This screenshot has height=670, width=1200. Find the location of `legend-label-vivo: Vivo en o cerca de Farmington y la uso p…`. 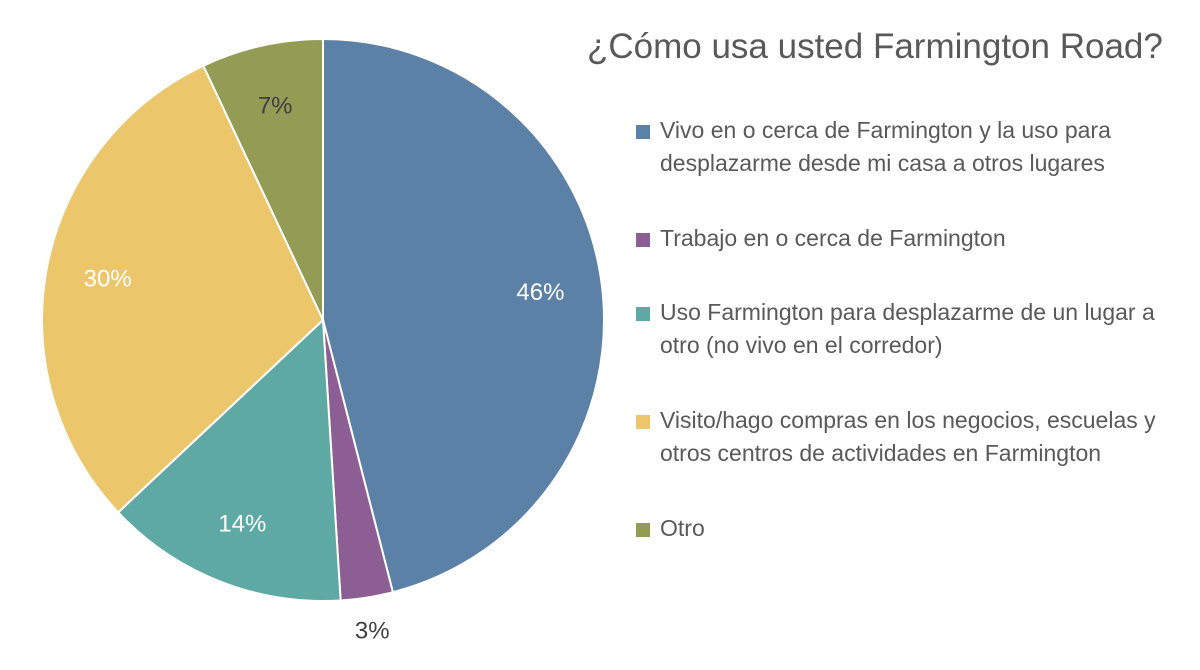

legend-label-vivo: Vivo en o cerca de Farmington y la uso p… is located at coordinates (885, 146).